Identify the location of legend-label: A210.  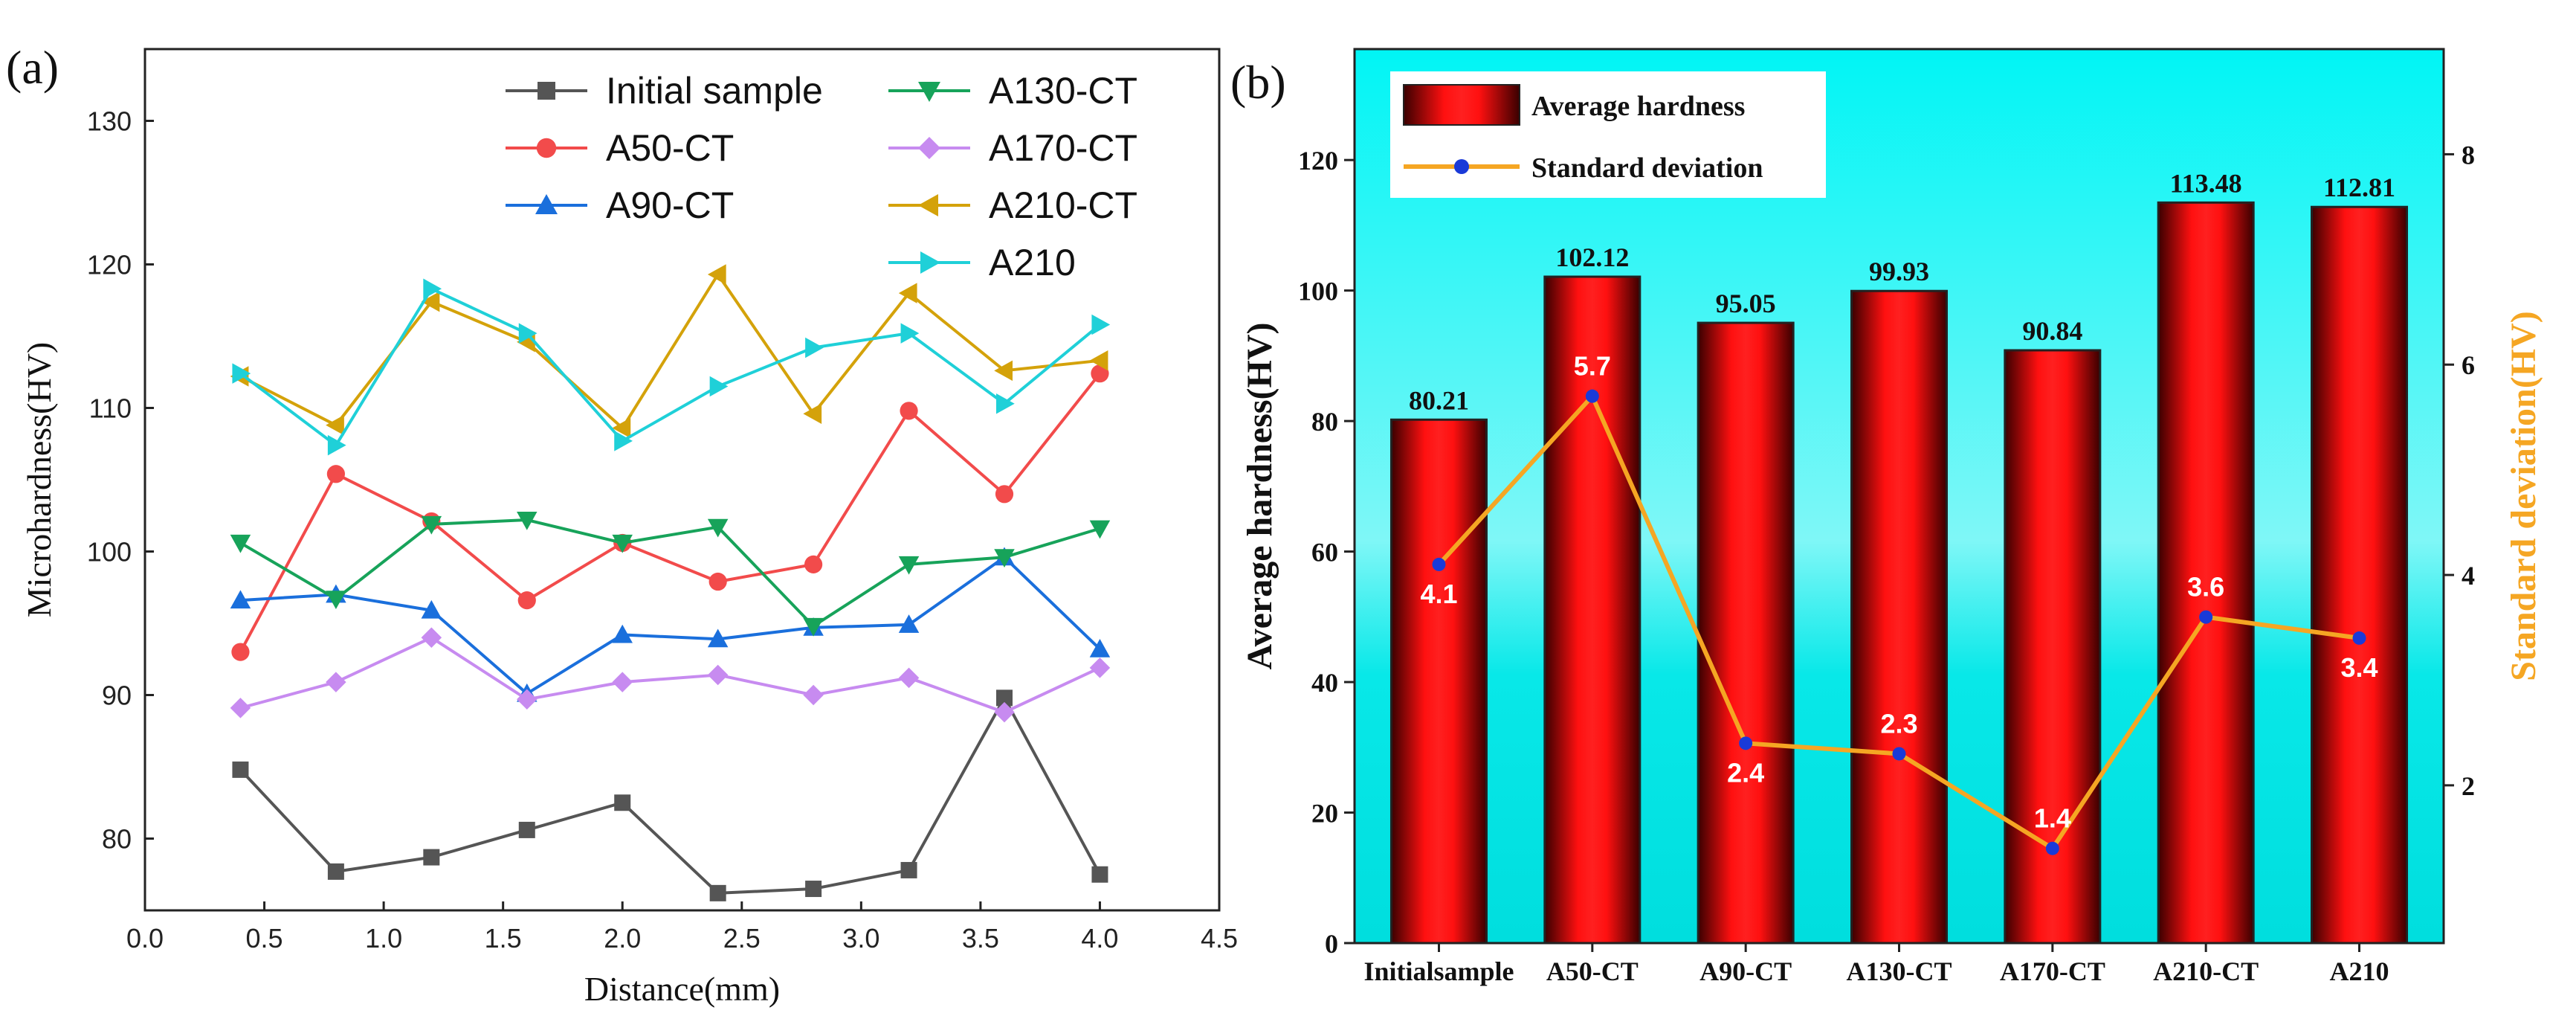
(1032, 262).